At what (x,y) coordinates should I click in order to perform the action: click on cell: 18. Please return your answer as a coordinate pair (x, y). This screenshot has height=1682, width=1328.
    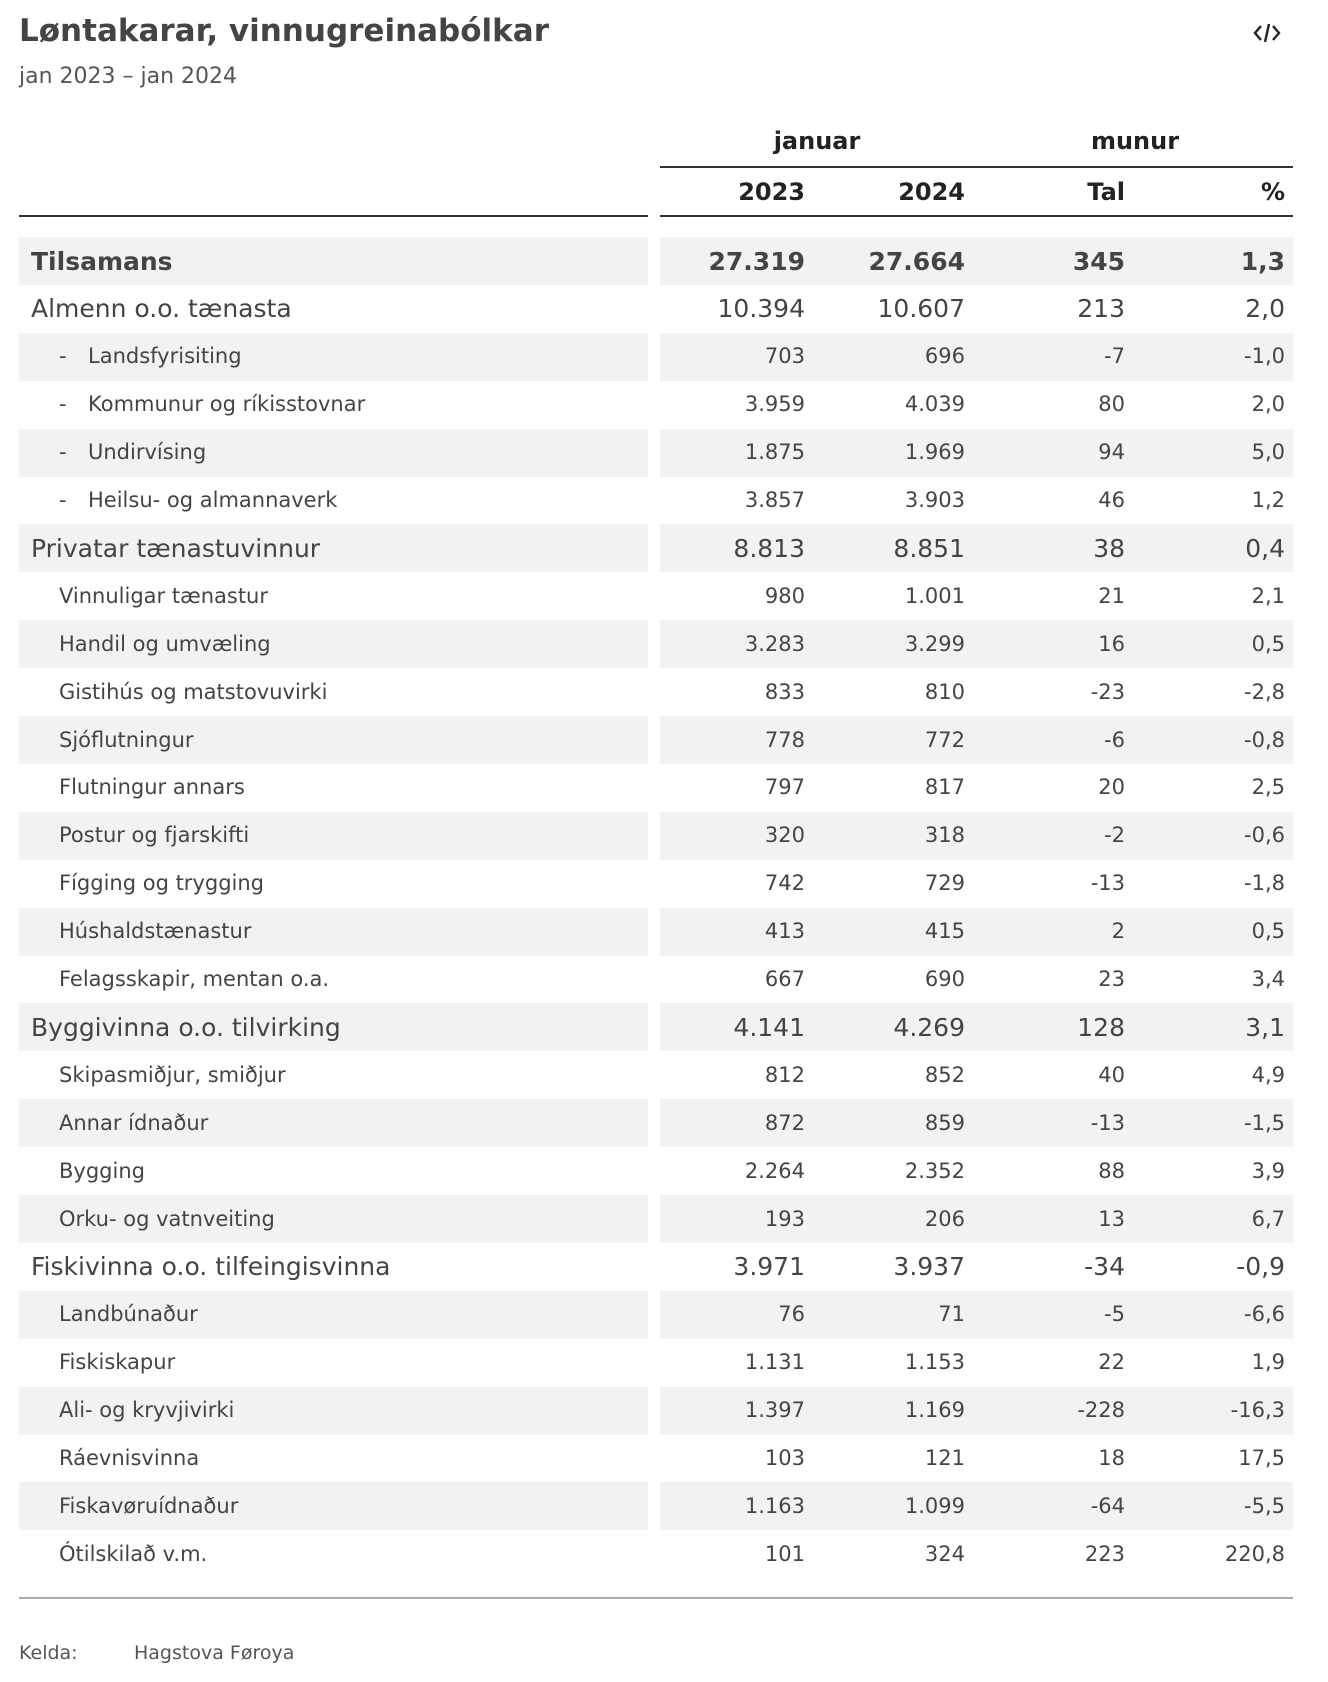
    Looking at the image, I should click on (1111, 1458).